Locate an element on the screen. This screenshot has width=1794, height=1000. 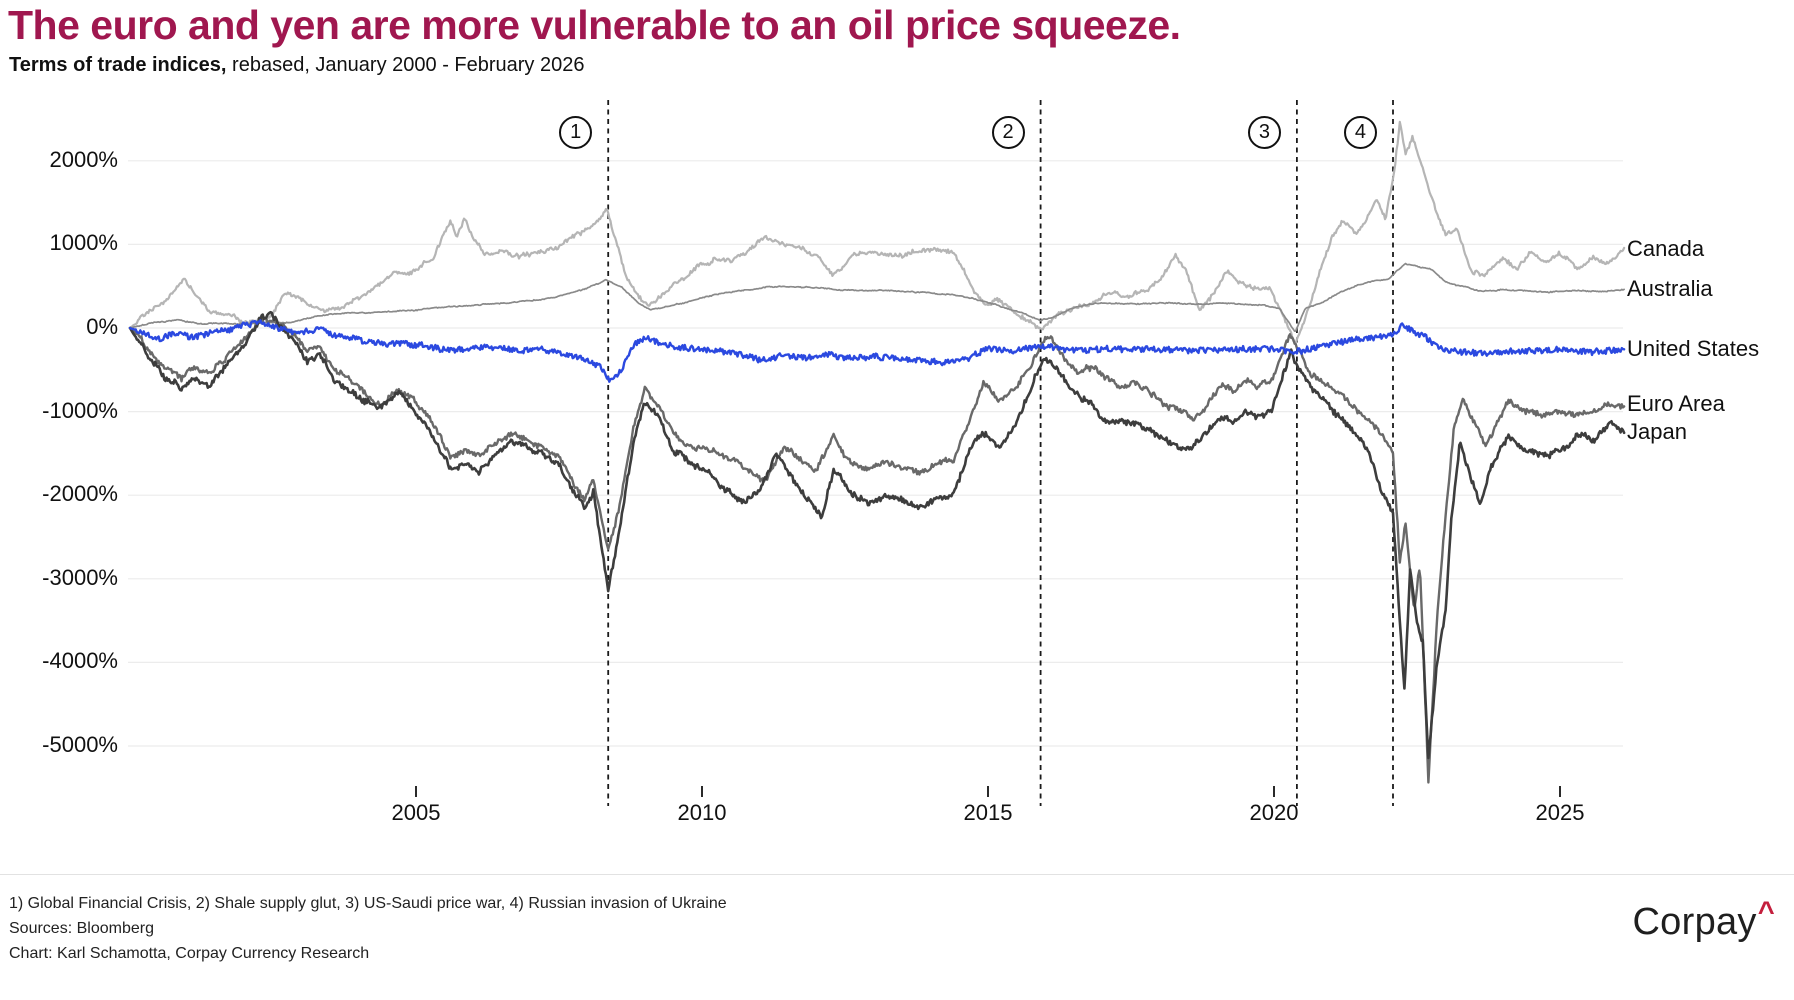
x-axis-label: 2015 is located at coordinates (988, 812).